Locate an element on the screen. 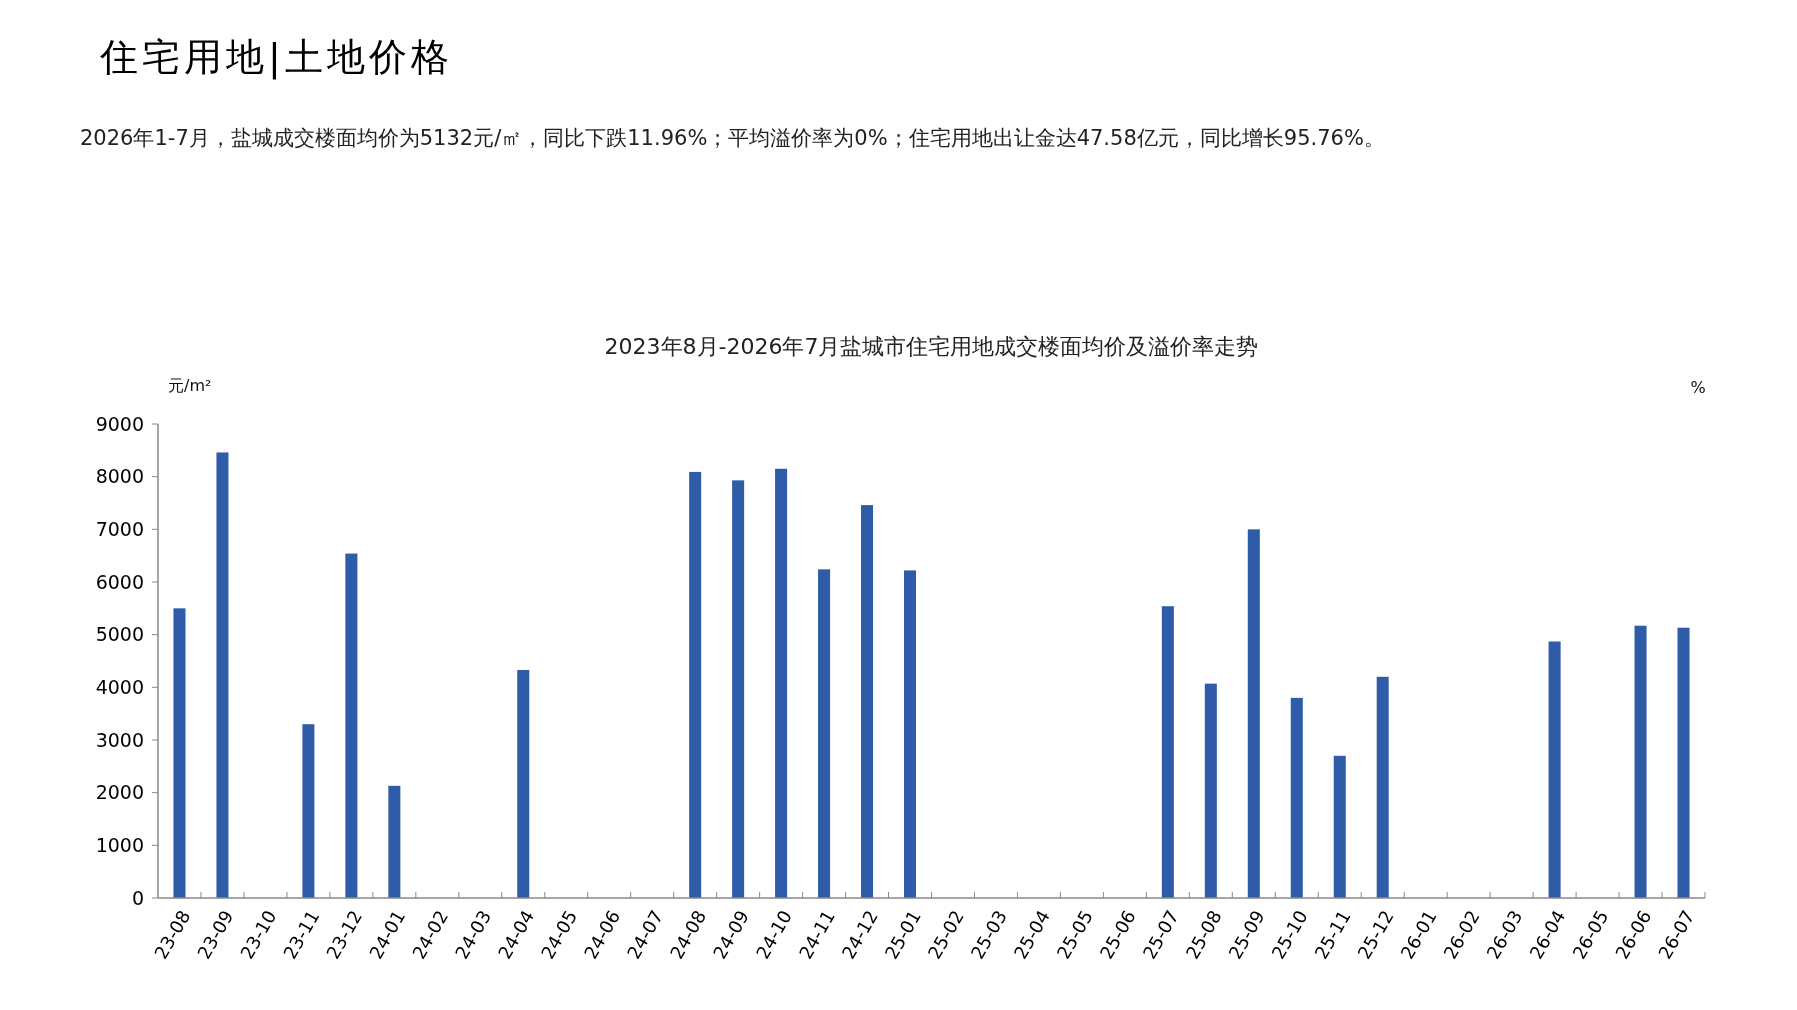  y-tick-label: 2000 is located at coordinates (119, 792).